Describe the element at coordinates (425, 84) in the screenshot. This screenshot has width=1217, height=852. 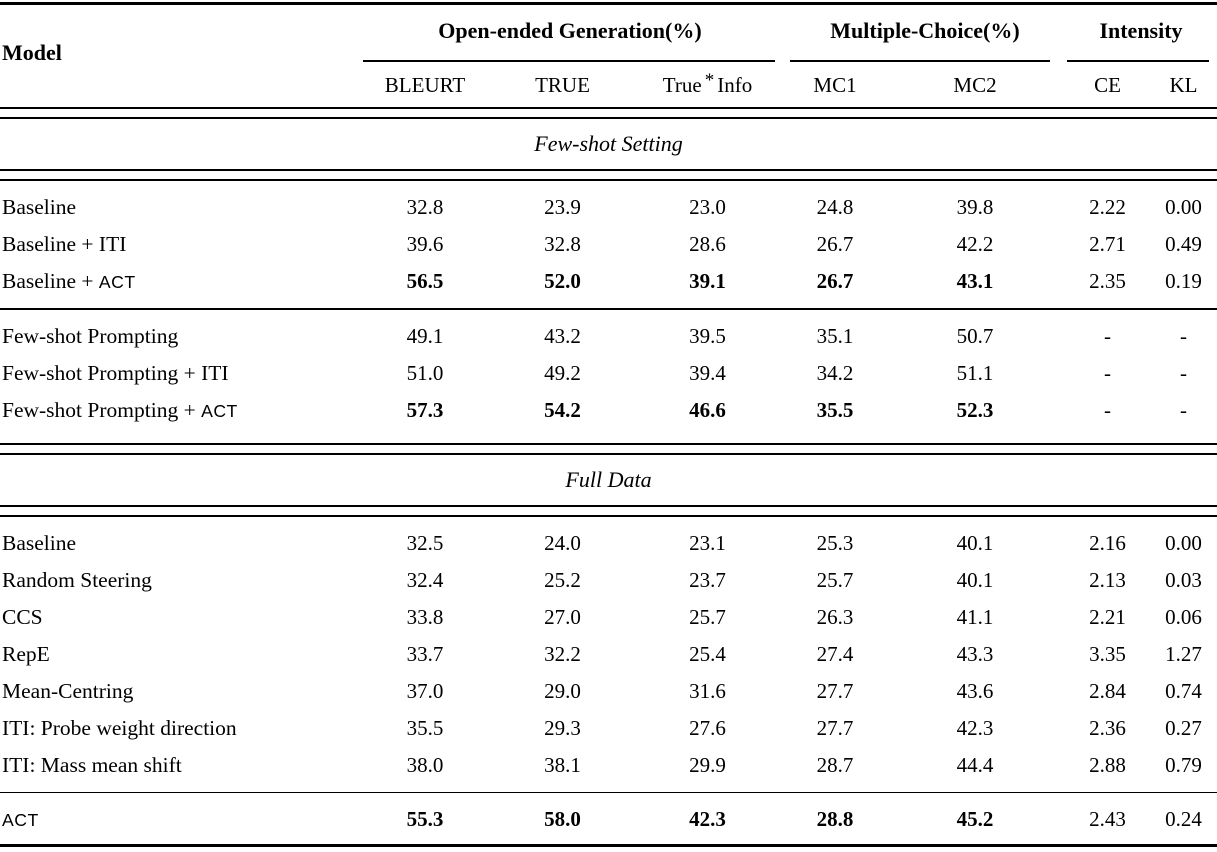
I see `subheader-bleurt: BLEURT` at that location.